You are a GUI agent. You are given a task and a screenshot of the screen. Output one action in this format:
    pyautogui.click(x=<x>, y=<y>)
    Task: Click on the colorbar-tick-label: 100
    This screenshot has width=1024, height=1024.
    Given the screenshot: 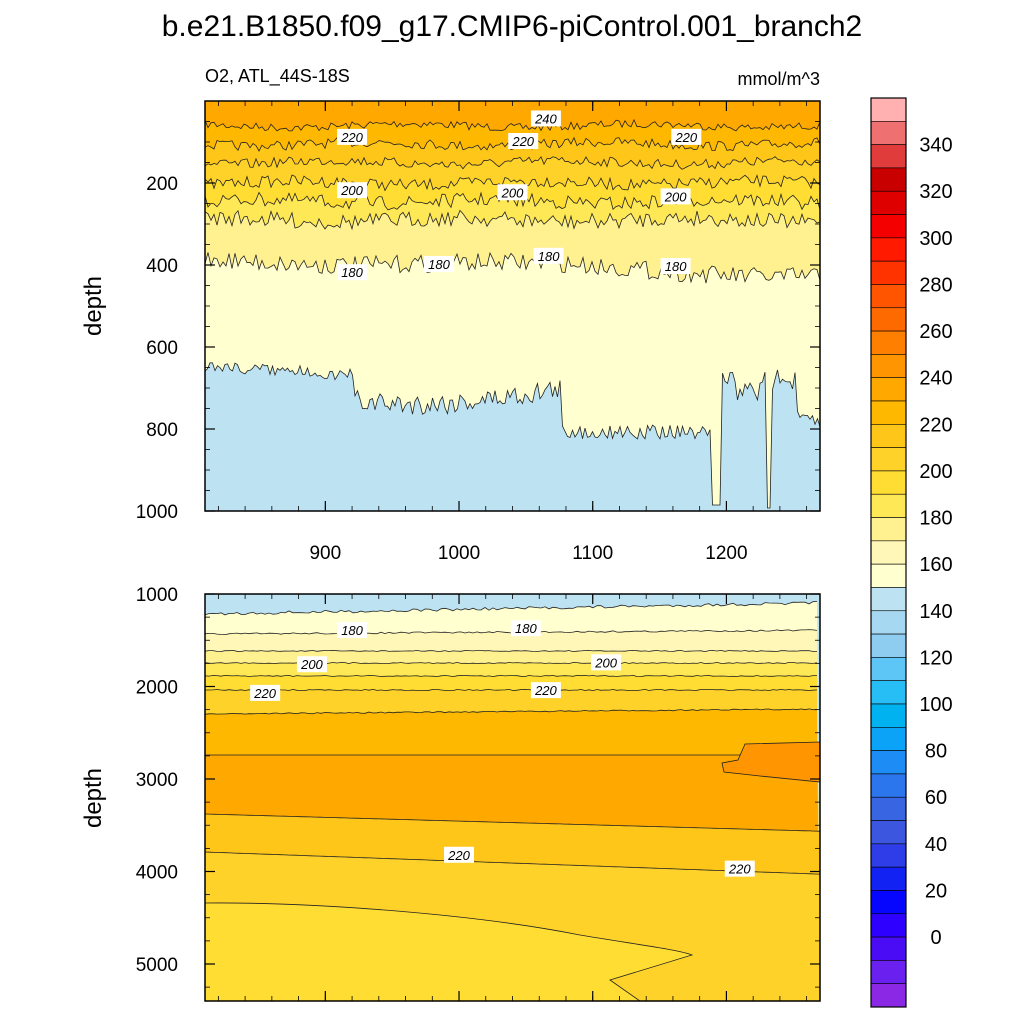 What is the action you would take?
    pyautogui.click(x=935, y=705)
    